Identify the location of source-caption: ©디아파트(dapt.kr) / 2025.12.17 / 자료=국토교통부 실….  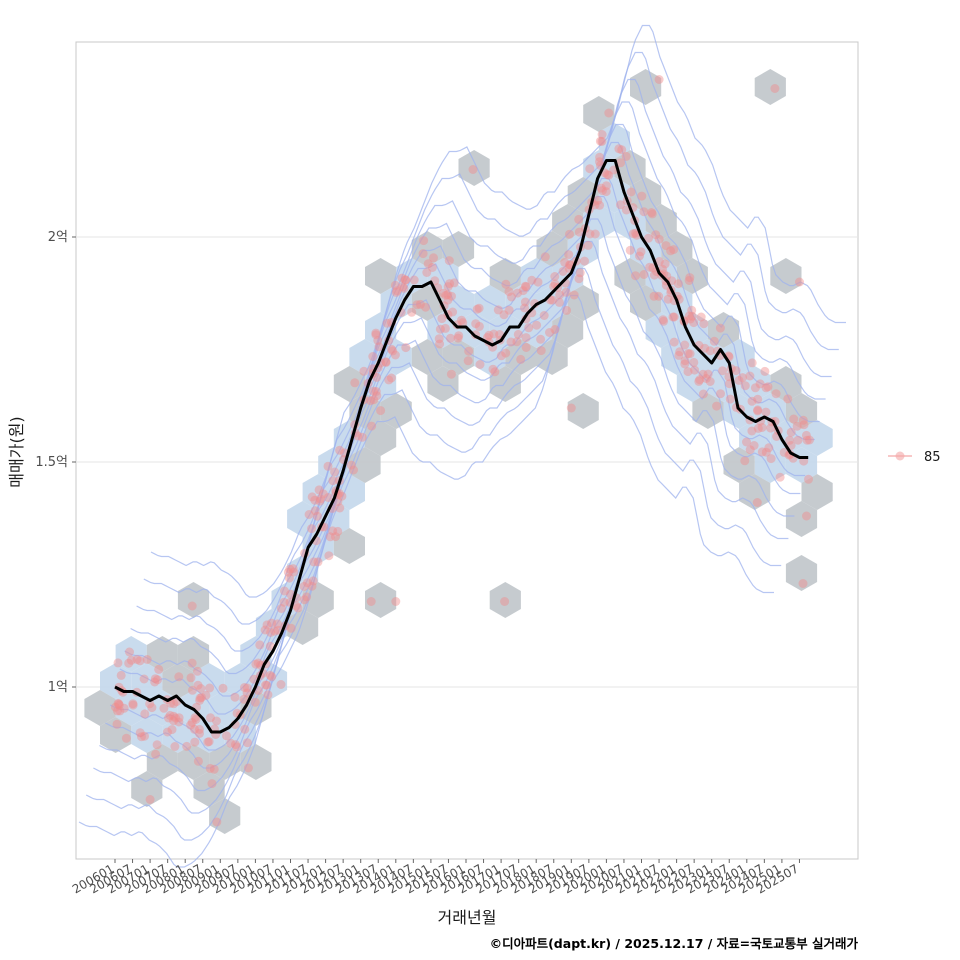
(674, 943).